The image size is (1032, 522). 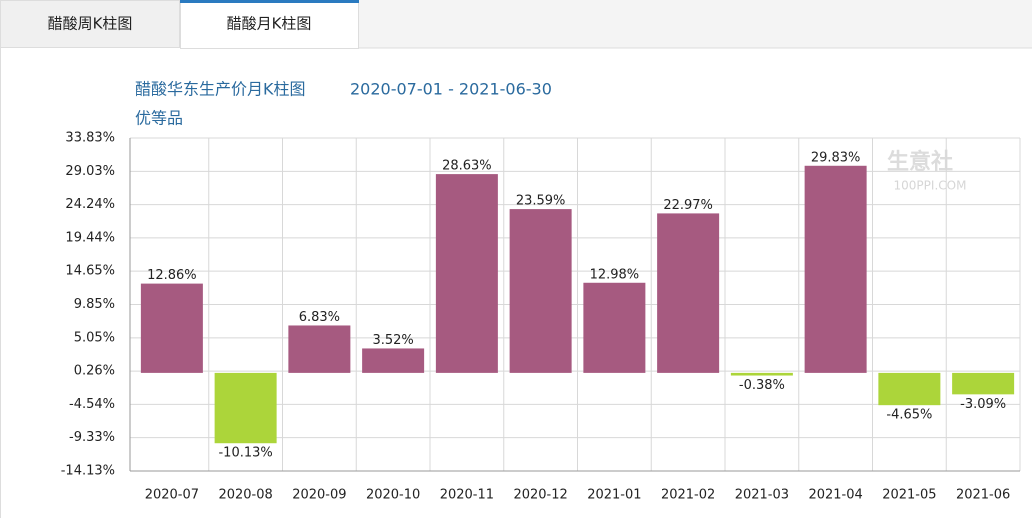 I want to click on y-tick-label: 0.26%, so click(x=94, y=371).